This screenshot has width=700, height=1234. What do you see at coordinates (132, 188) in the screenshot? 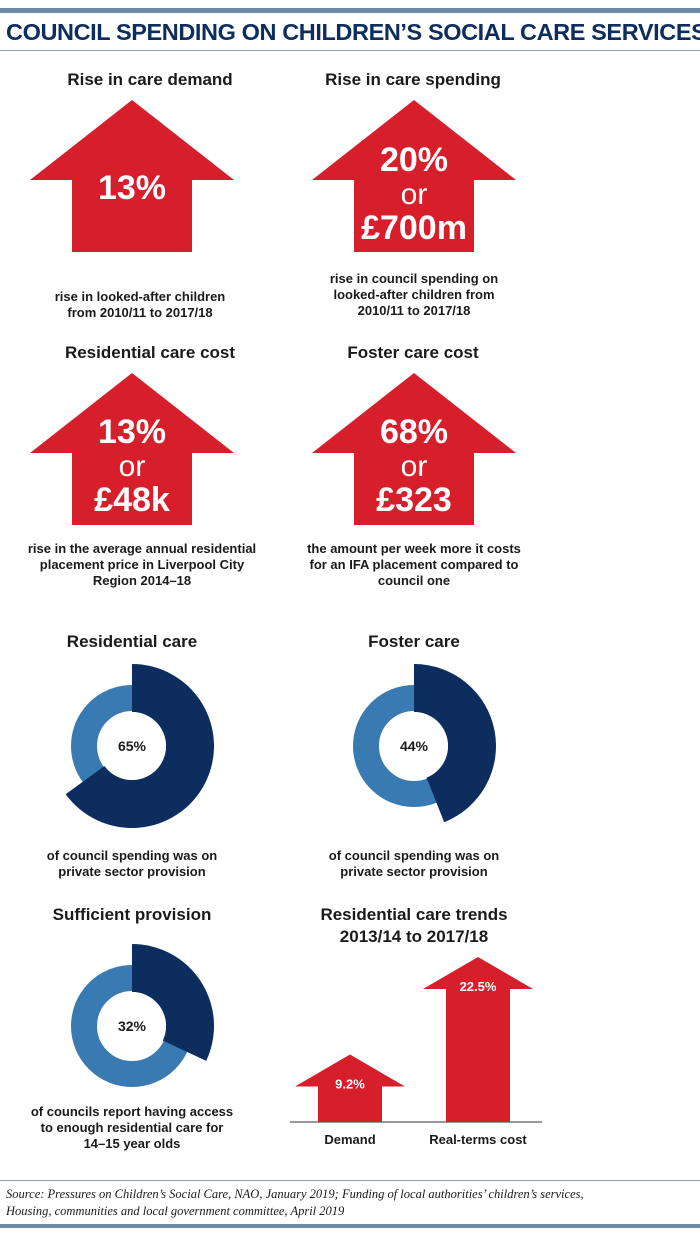
I see `demand-arrow-value: 13%` at bounding box center [132, 188].